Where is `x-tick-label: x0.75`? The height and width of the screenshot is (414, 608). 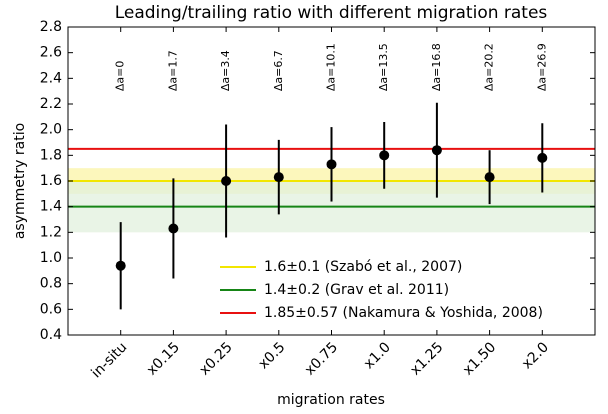
x-tick-label: x0.75 is located at coordinates (321, 358).